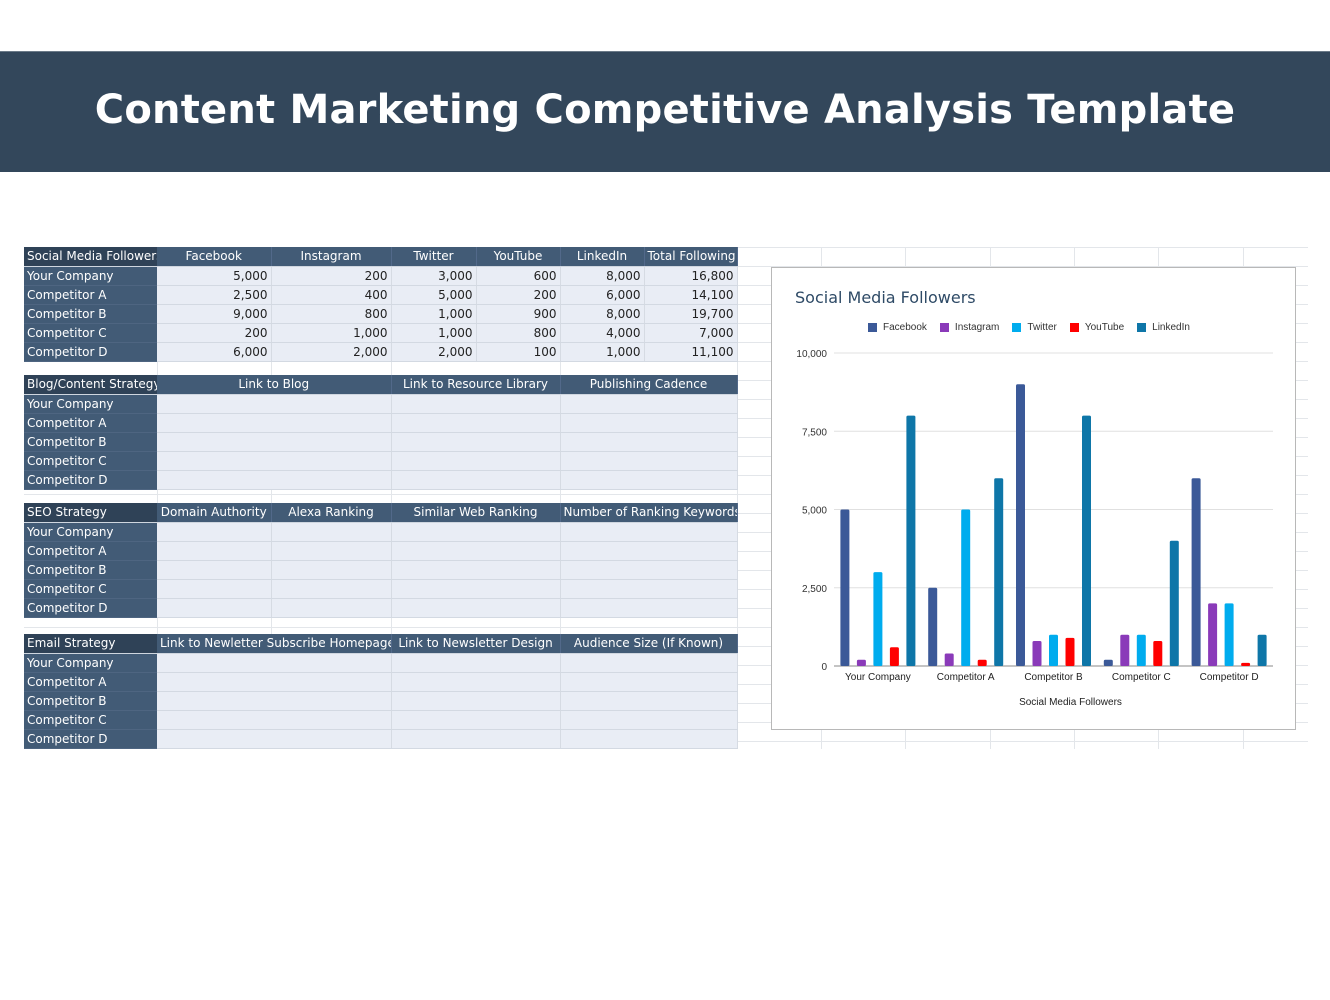 This screenshot has height=1000, width=1330. Describe the element at coordinates (691, 276) in the screenshot. I see `table-cell: 16,800` at that location.